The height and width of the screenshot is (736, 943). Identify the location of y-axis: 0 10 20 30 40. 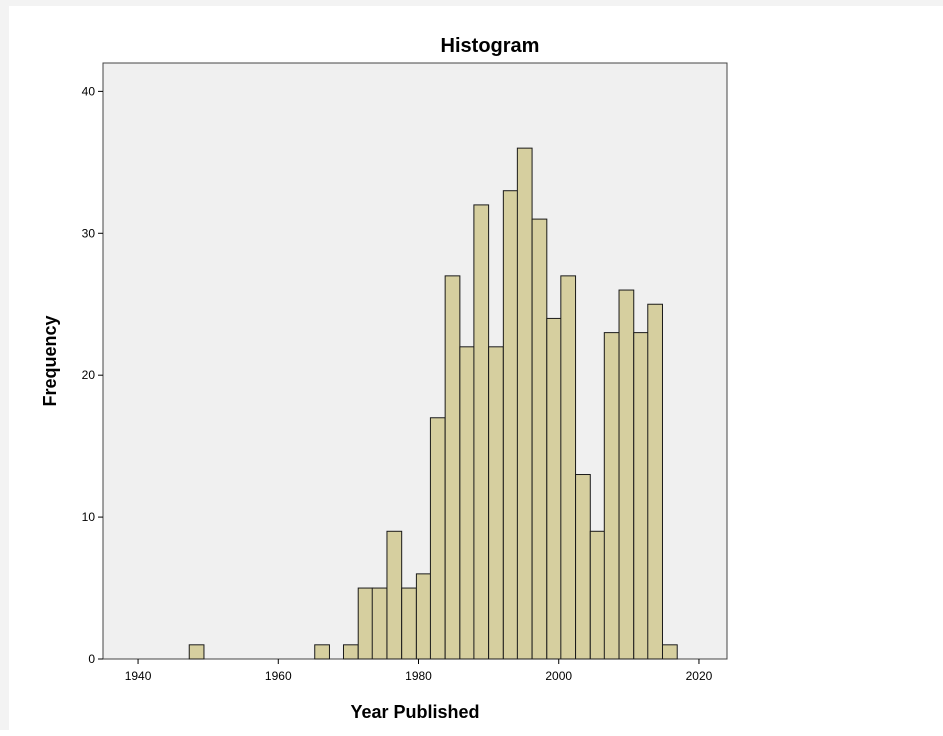
(92, 375).